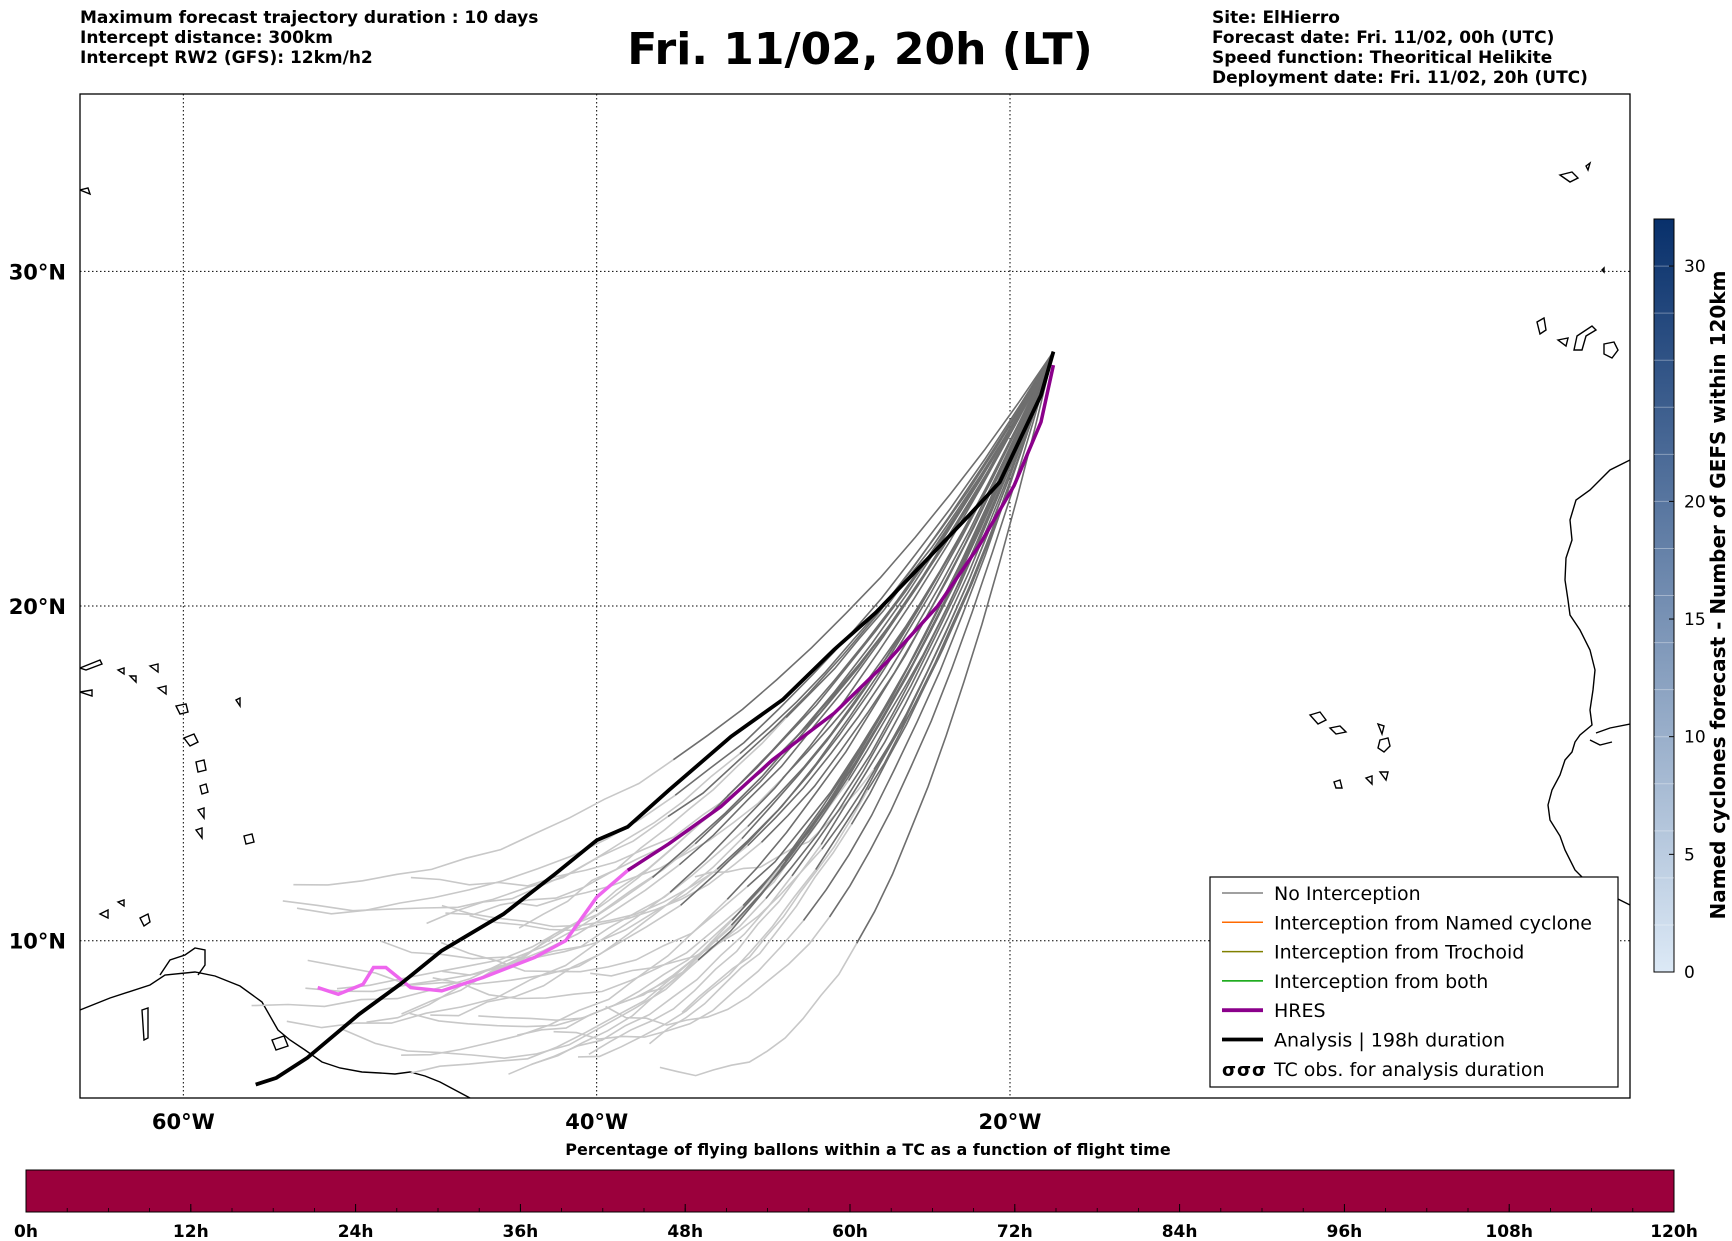  I want to click on header-right-line: Deployment date: Fri. 11/02, 20h (UTC), so click(1400, 78).